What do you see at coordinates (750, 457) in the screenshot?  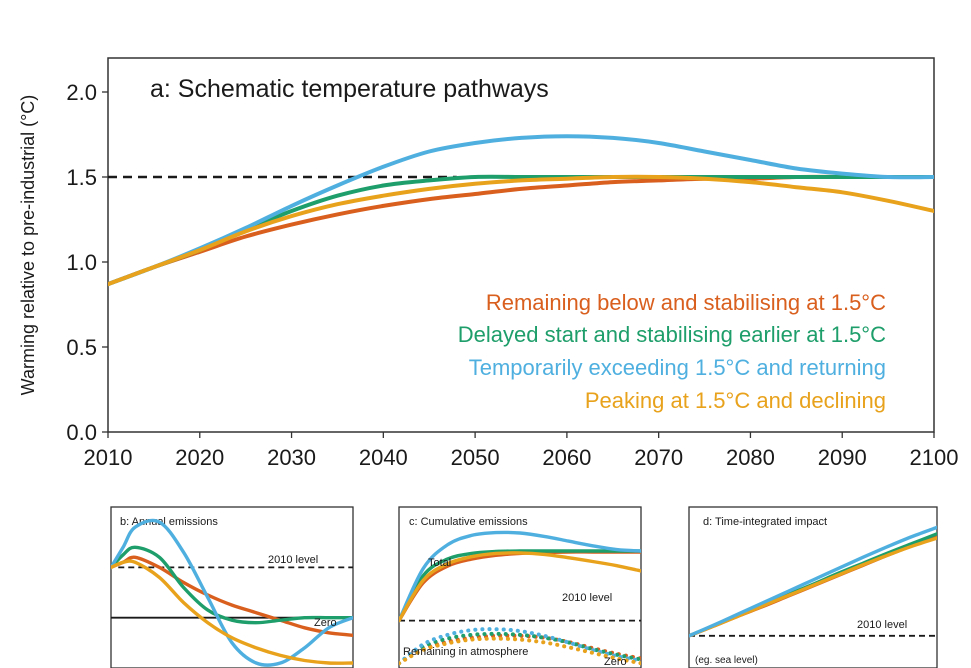 I see `x-tick-label-2080: 2080` at bounding box center [750, 457].